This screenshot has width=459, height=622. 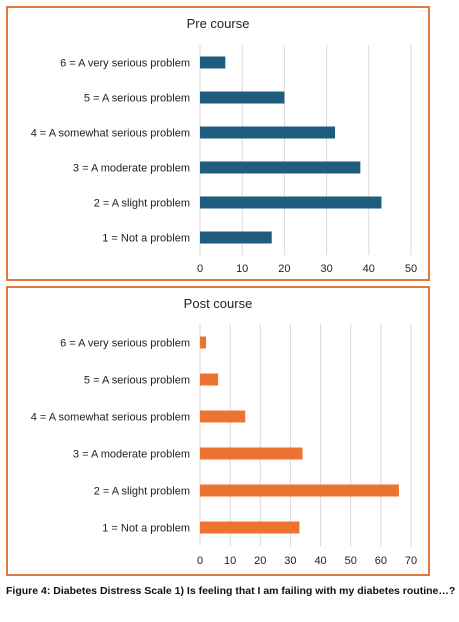 What do you see at coordinates (110, 134) in the screenshot?
I see `pre-category-label: 4 = A somewhat serious problem` at bounding box center [110, 134].